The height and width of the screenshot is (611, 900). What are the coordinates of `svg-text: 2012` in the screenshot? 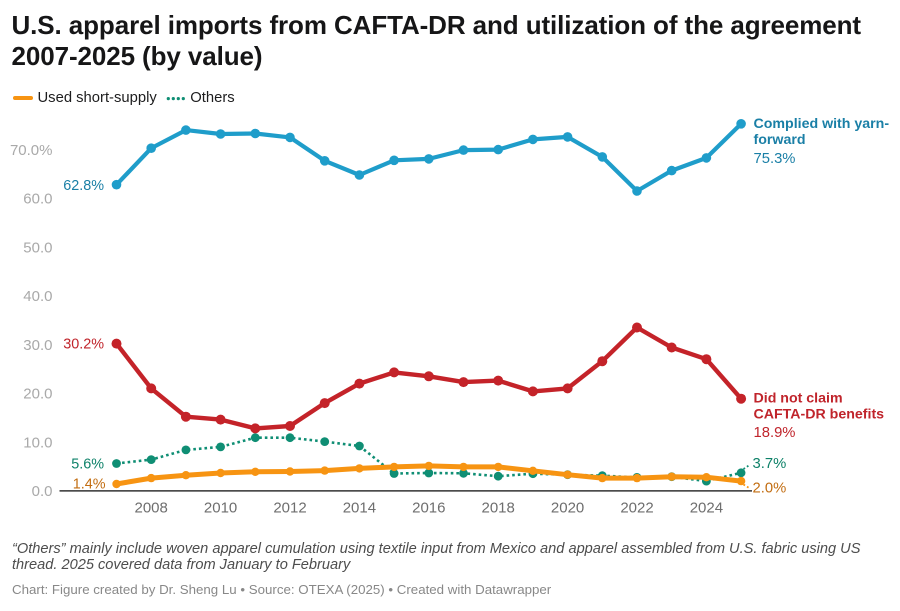 It's located at (289, 507).